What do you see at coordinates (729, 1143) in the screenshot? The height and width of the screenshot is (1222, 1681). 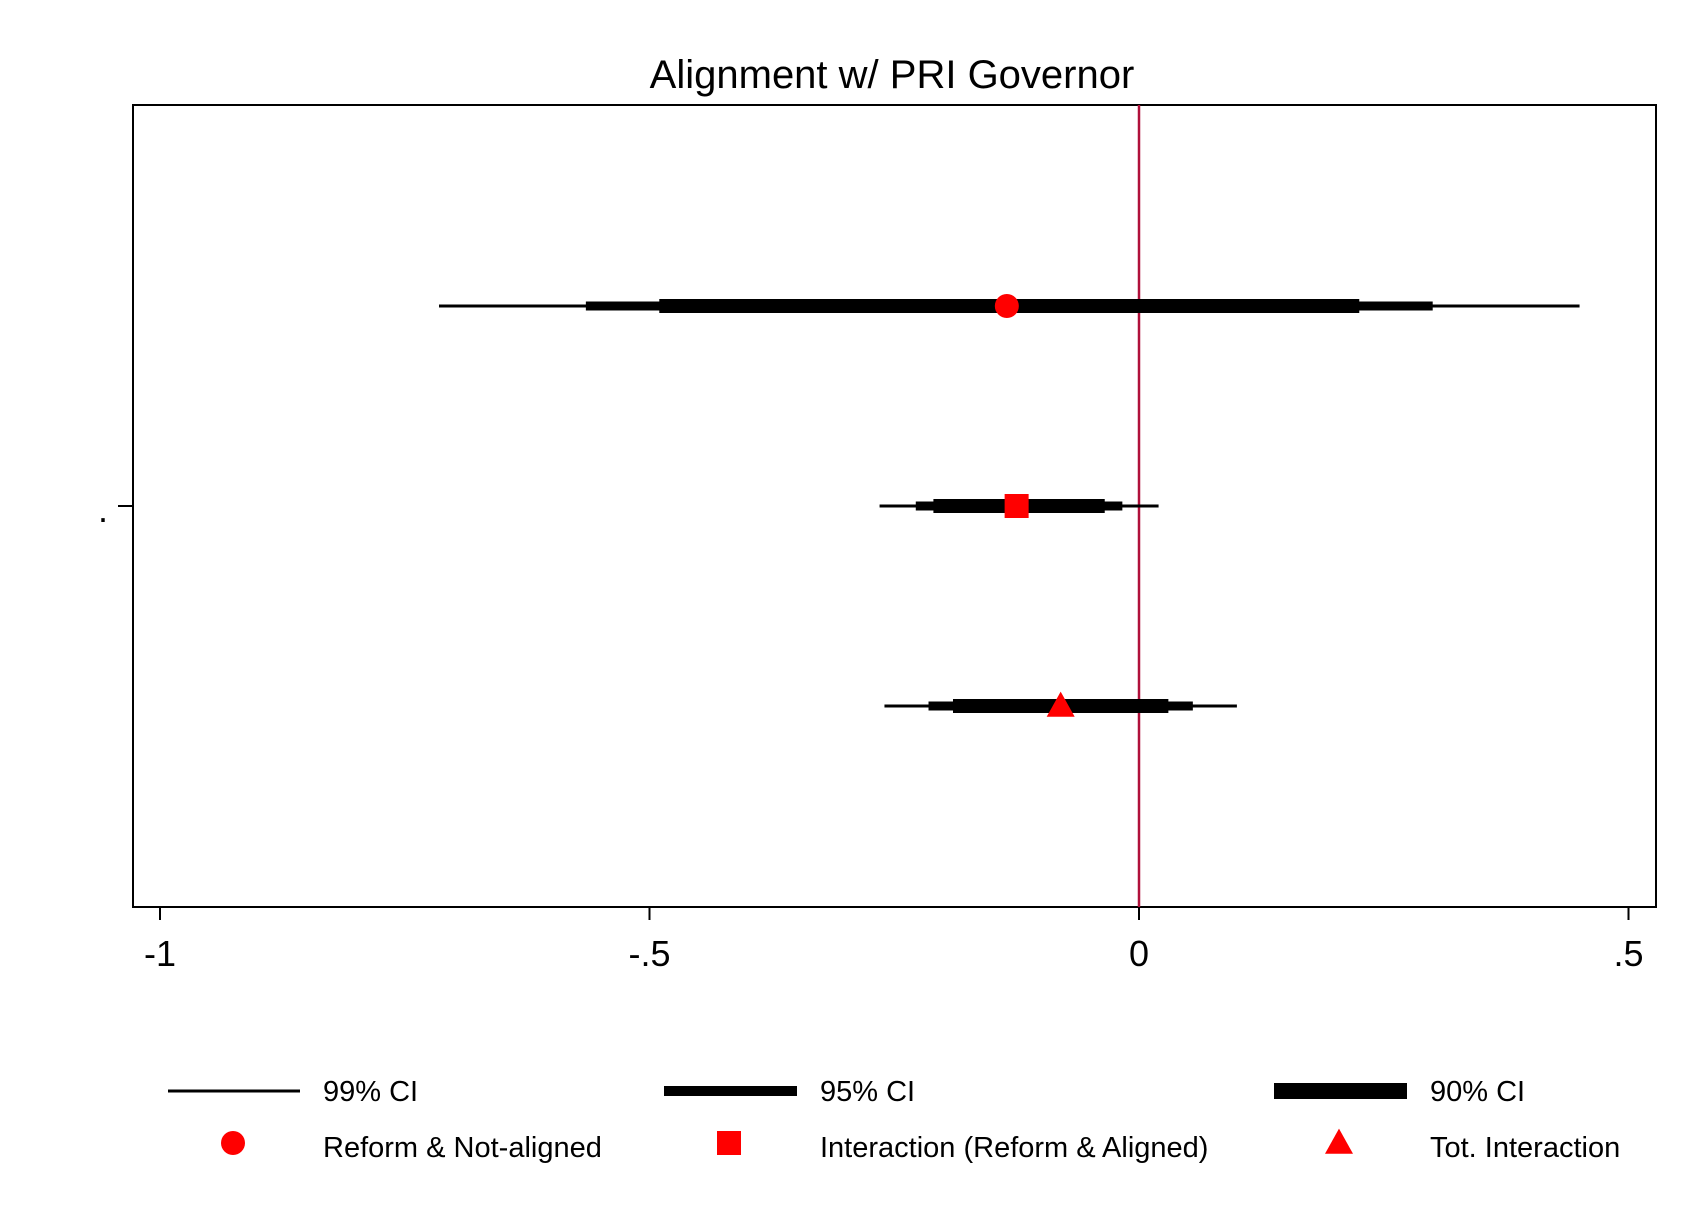 I see `legend-square-marker` at bounding box center [729, 1143].